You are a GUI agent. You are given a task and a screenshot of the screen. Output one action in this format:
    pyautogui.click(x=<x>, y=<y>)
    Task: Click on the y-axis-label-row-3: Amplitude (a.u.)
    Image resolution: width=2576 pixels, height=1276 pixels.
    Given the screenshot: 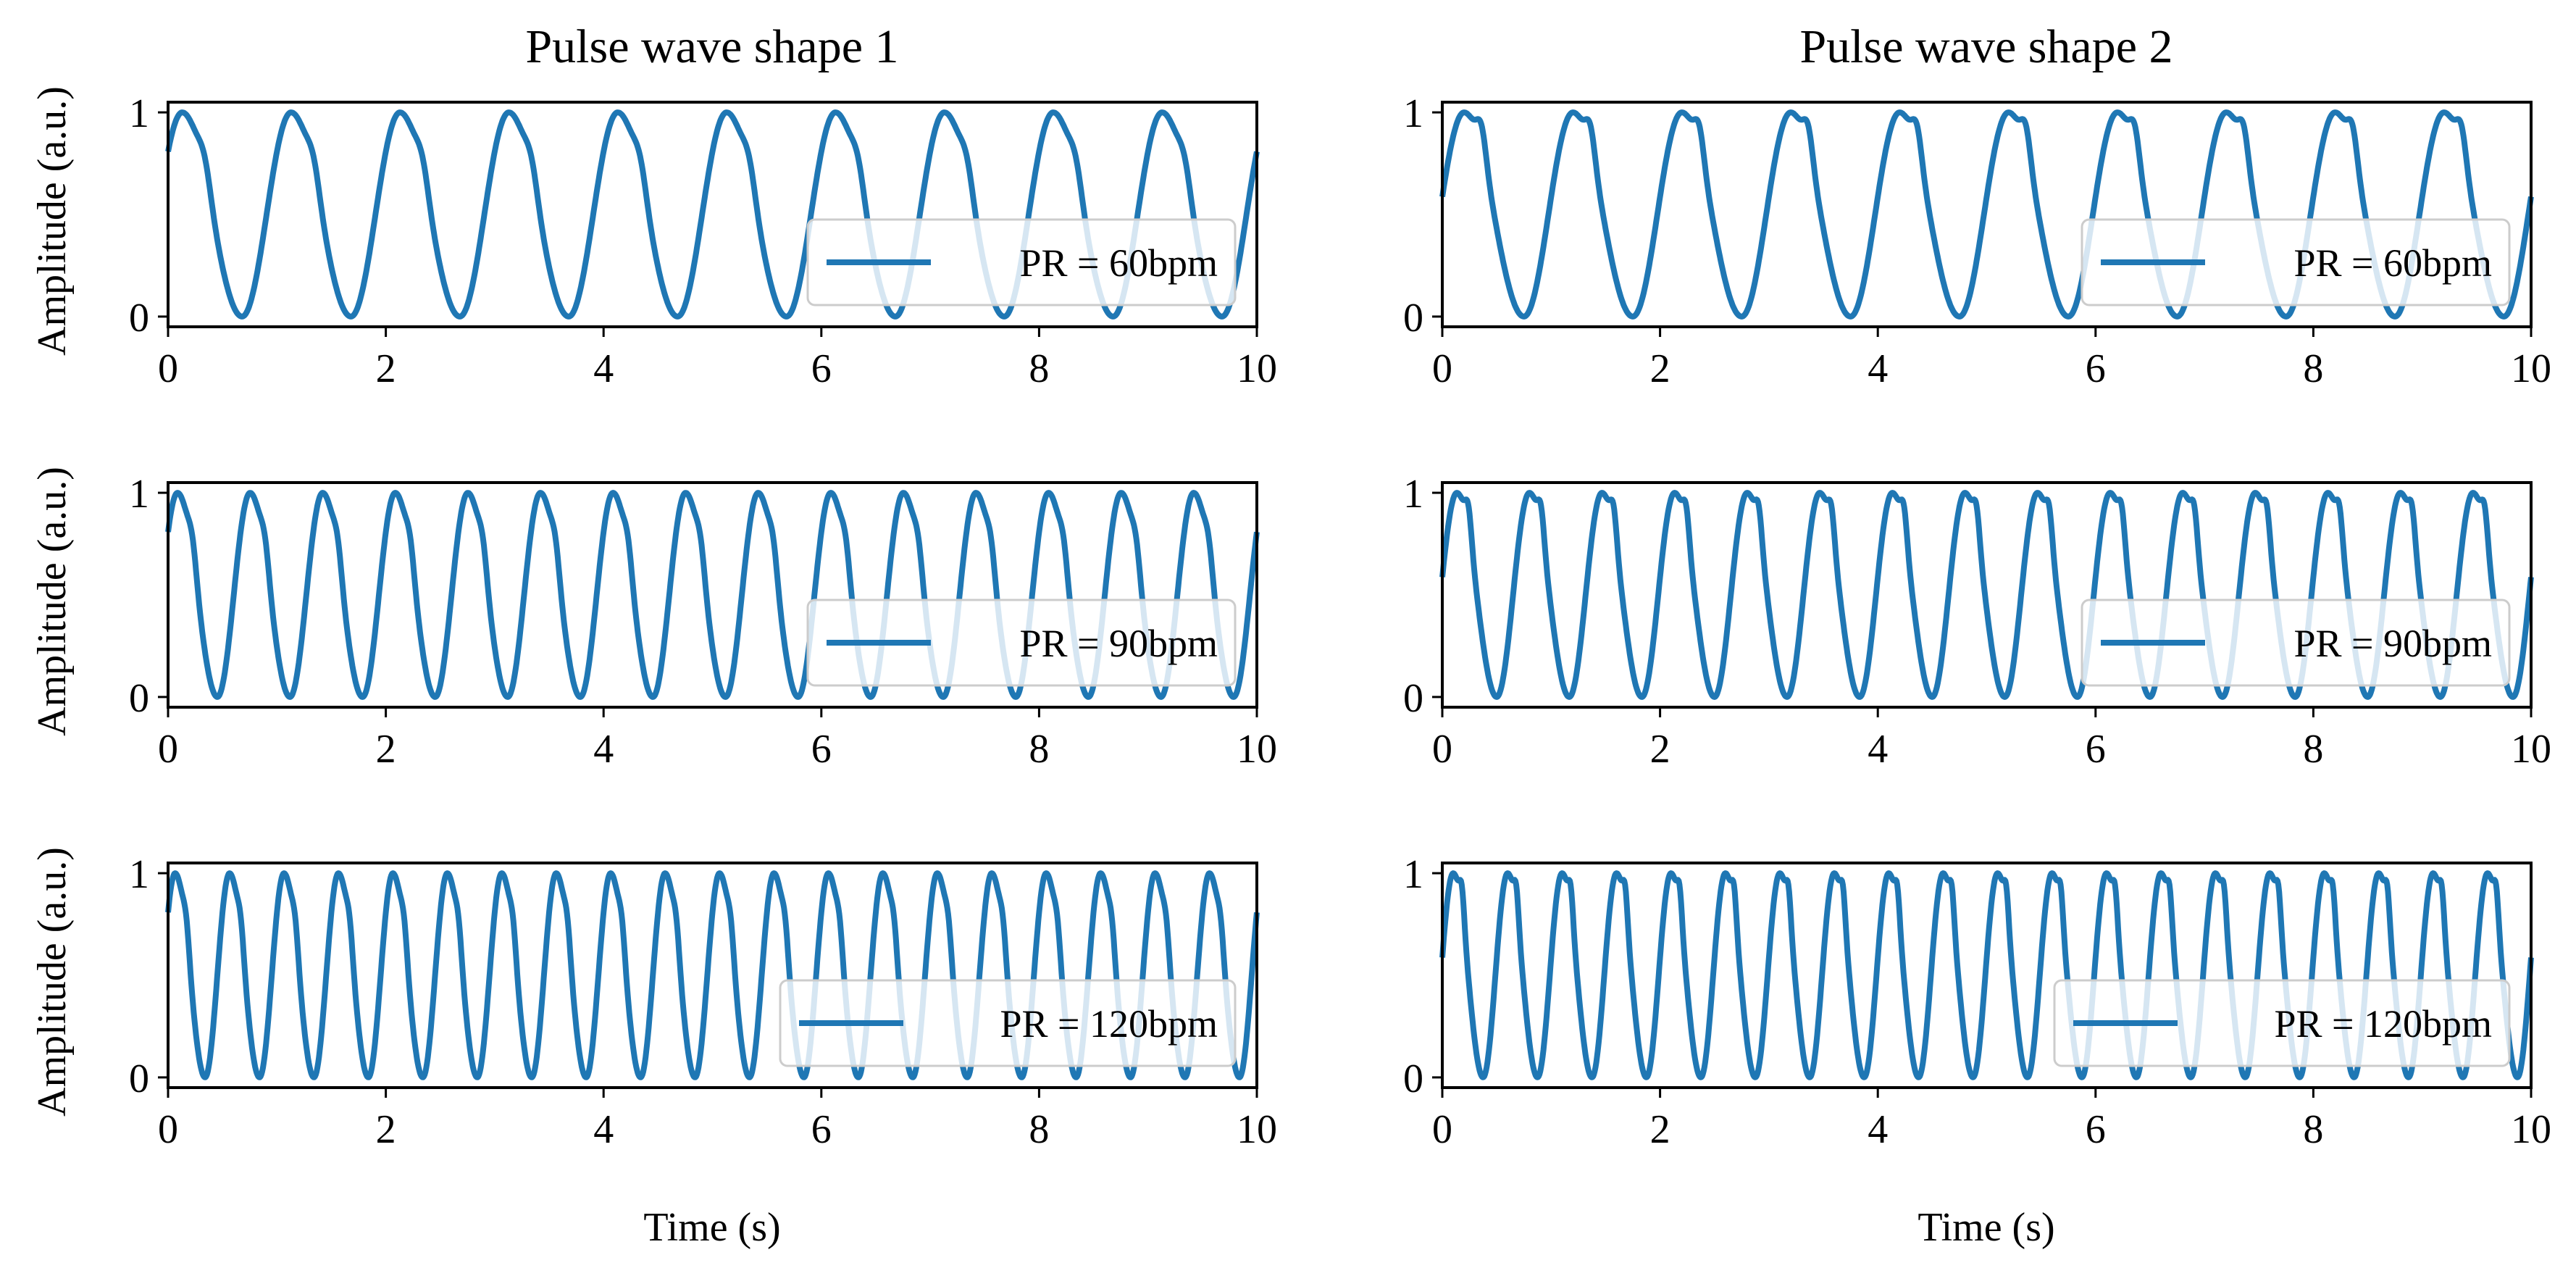 What is the action you would take?
    pyautogui.click(x=52, y=982)
    